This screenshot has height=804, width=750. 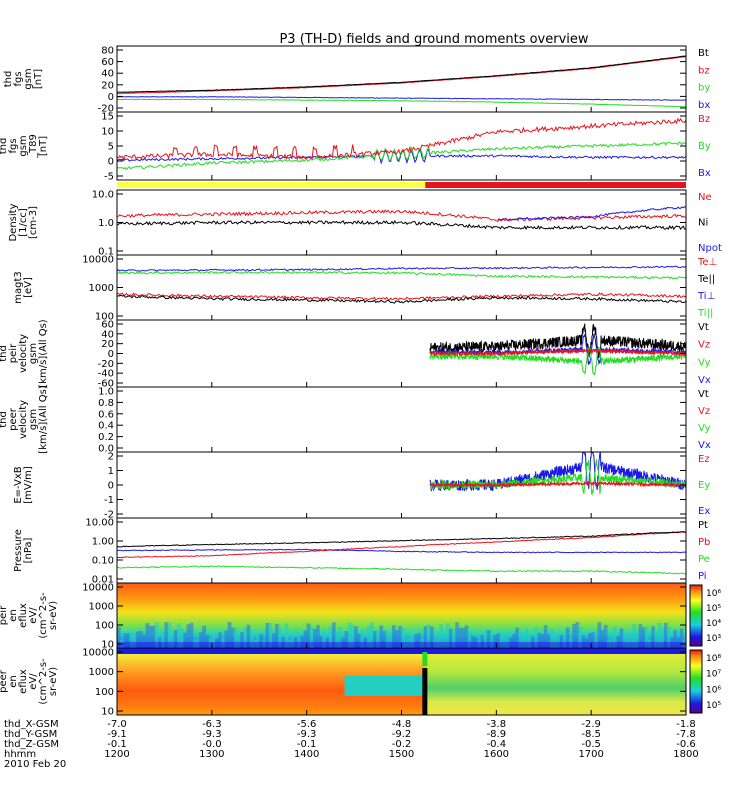 I want to click on x-tick-label: -7.0, so click(x=117, y=724).